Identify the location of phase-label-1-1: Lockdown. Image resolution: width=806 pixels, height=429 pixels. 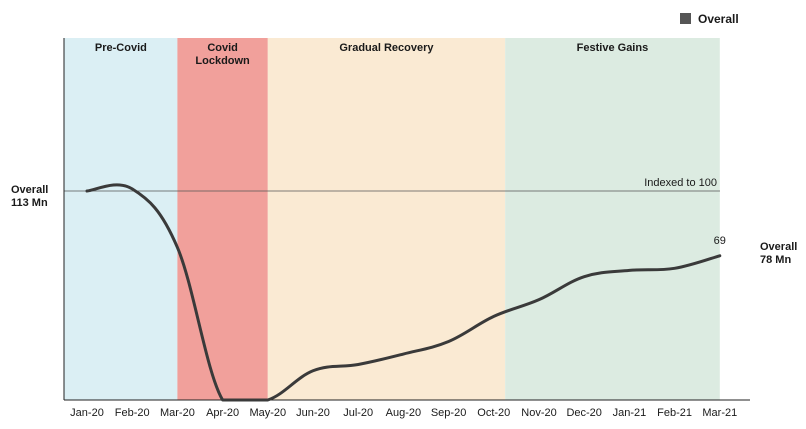
(222, 61).